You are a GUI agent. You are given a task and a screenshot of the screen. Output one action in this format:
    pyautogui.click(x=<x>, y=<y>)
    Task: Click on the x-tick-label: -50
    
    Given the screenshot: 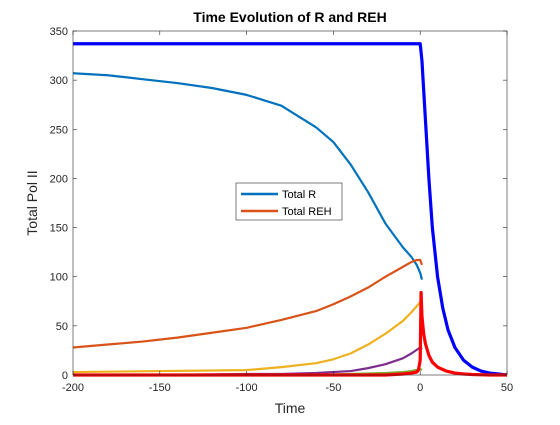 What is the action you would take?
    pyautogui.click(x=333, y=388)
    